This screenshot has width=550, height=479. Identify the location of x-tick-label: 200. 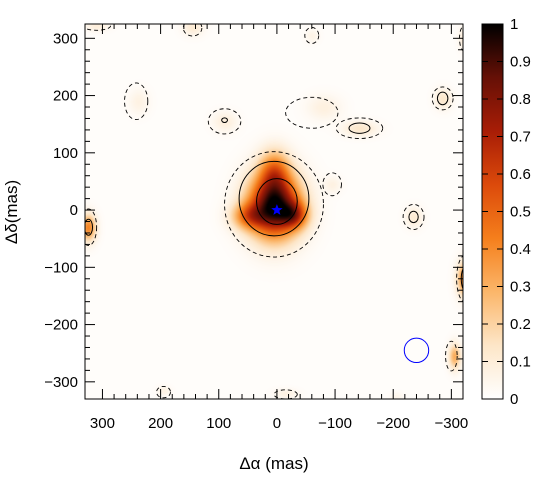
(160, 423).